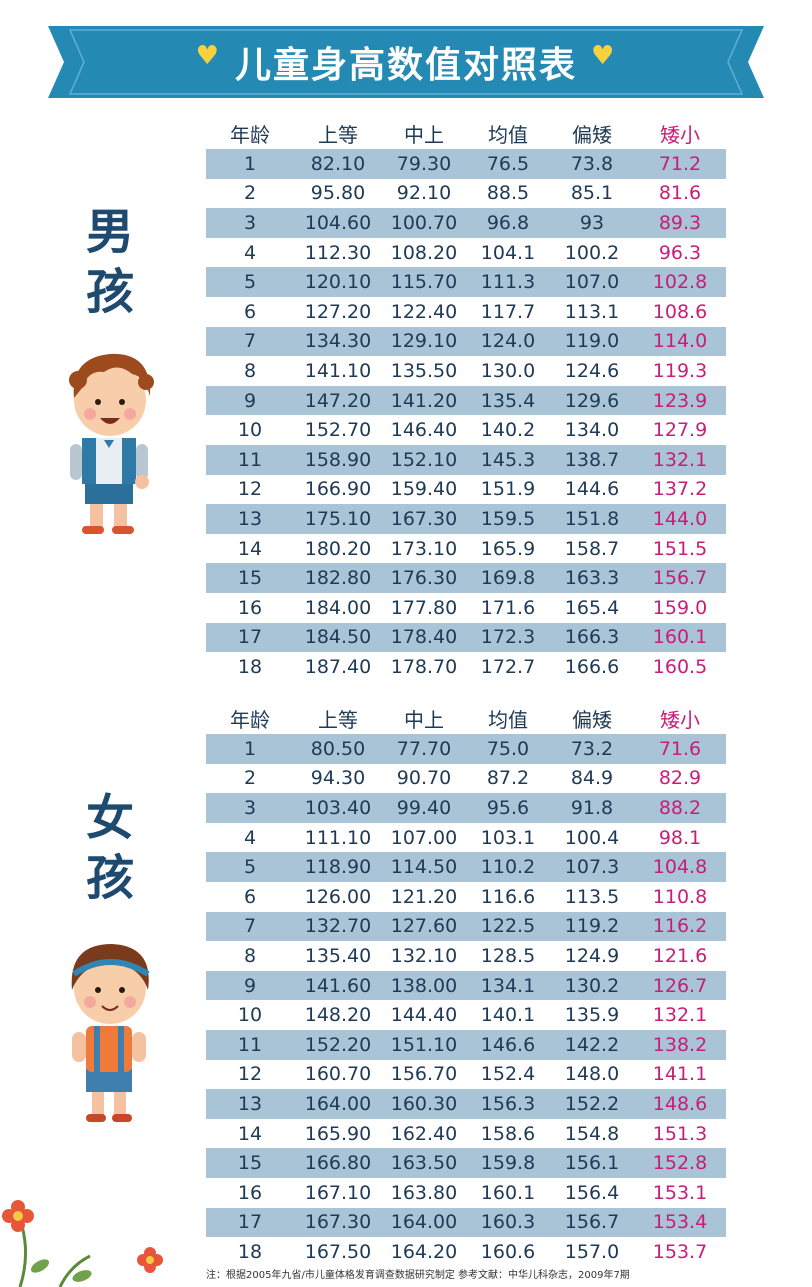  Describe the element at coordinates (250, 1044) in the screenshot. I see `table-cell: 11` at that location.